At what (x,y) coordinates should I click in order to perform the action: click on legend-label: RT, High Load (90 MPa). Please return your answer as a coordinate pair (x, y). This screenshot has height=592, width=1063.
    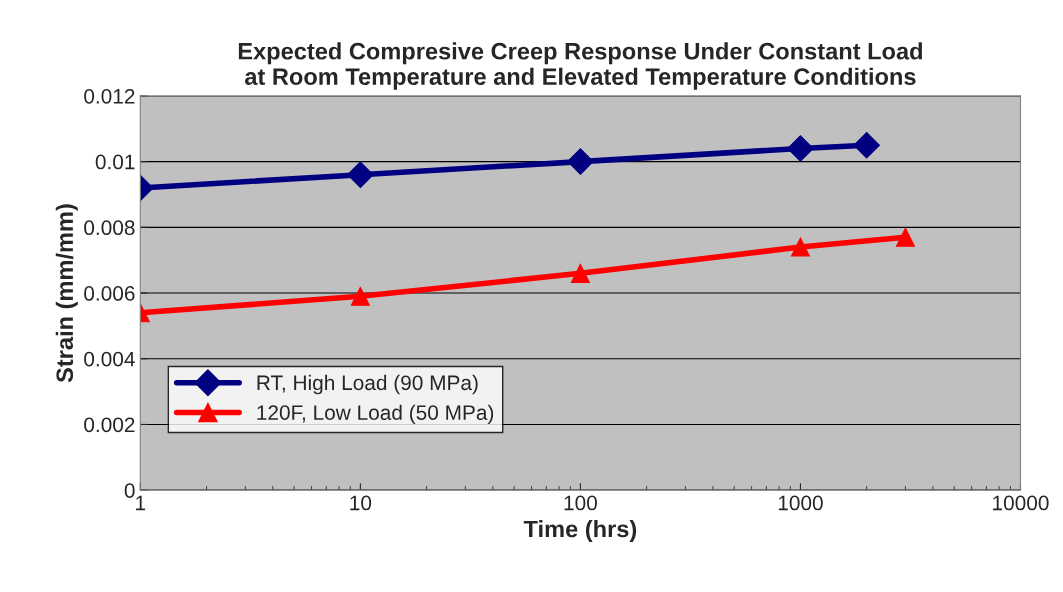
    Looking at the image, I should click on (367, 384).